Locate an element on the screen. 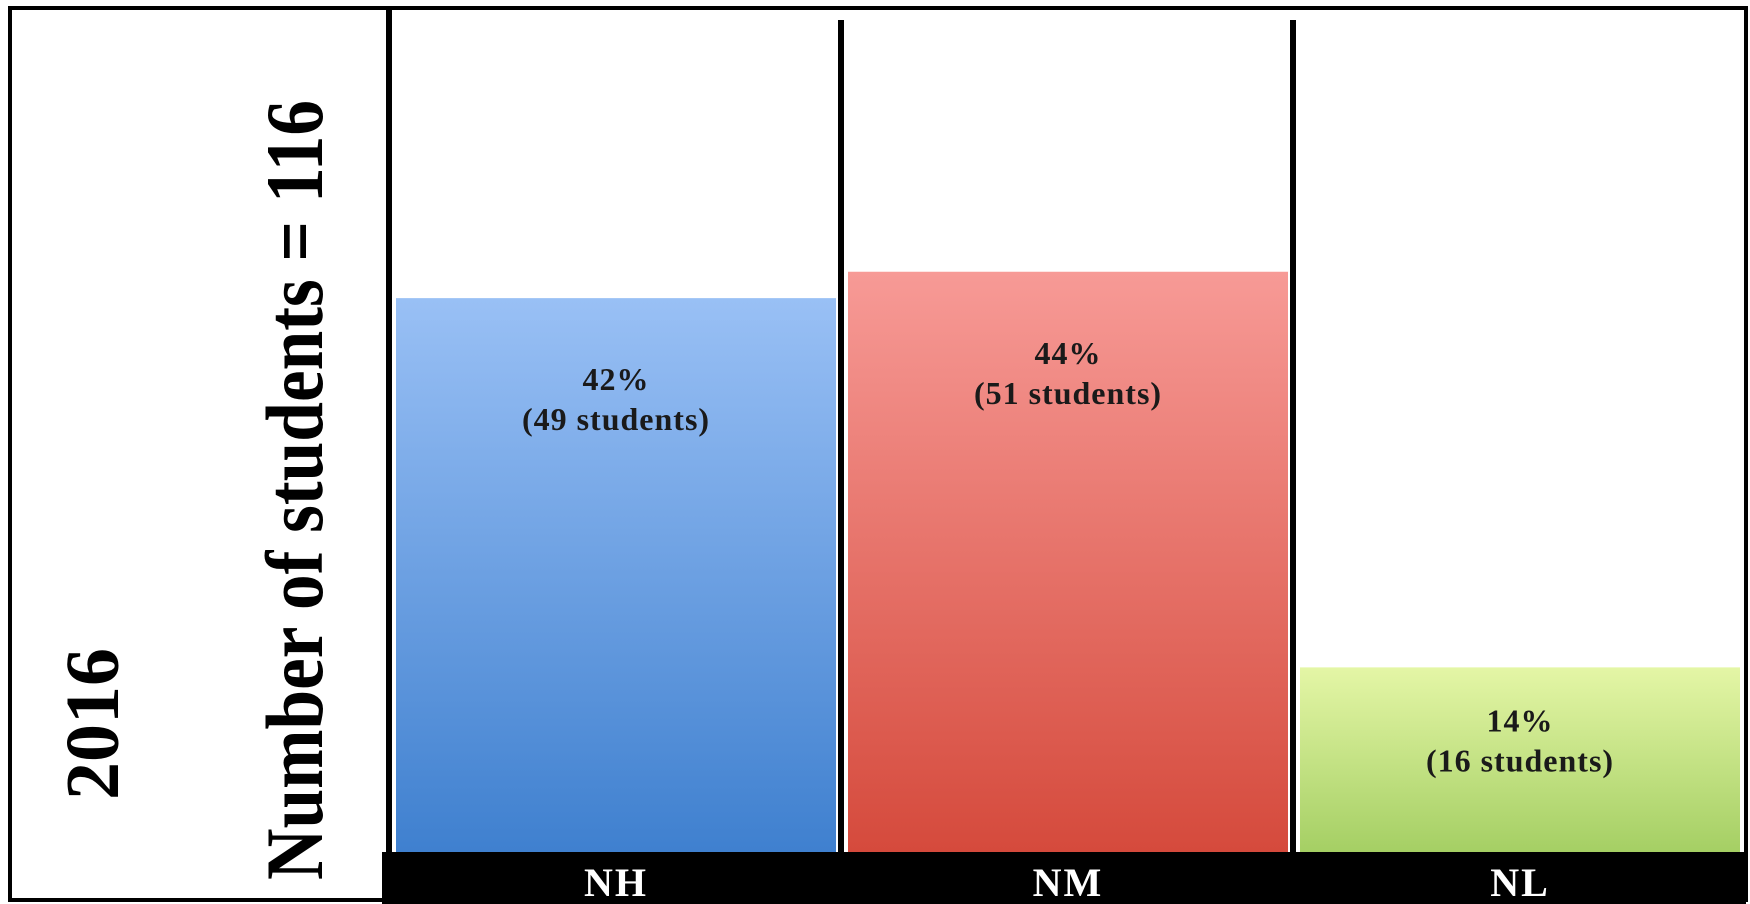 This screenshot has width=1750, height=904. category-label-nm: NM is located at coordinates (1068, 882).